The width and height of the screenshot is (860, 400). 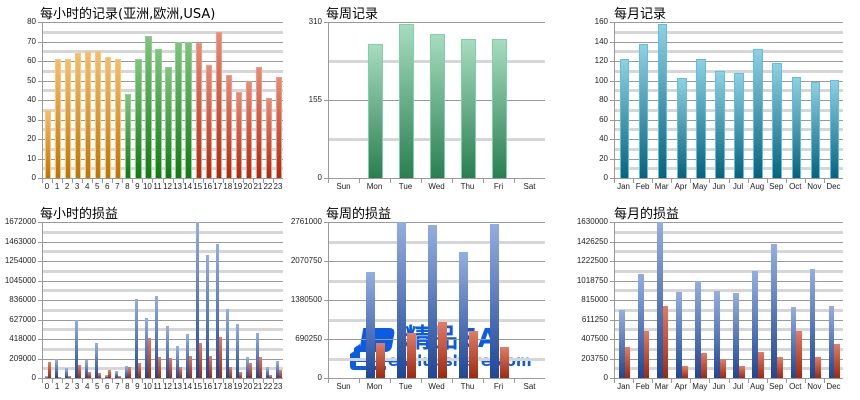 What do you see at coordinates (97, 386) in the screenshot?
I see `x-tick-label: 5` at bounding box center [97, 386].